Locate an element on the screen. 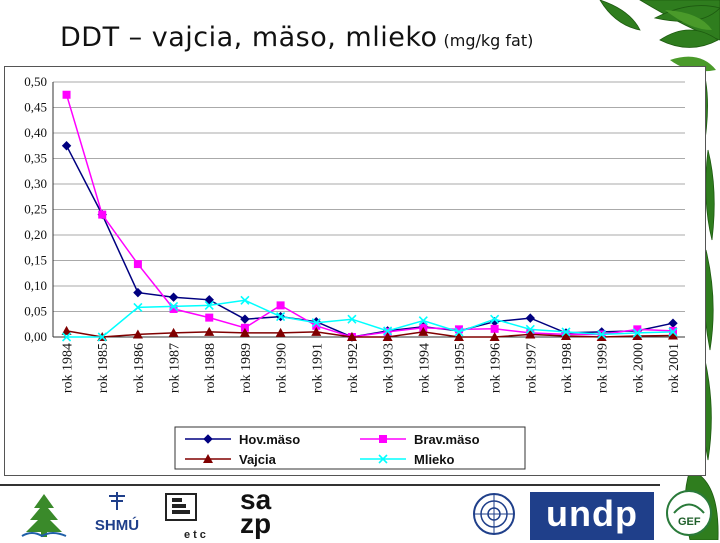  gef-circle-icon is located at coordinates (689, 513).